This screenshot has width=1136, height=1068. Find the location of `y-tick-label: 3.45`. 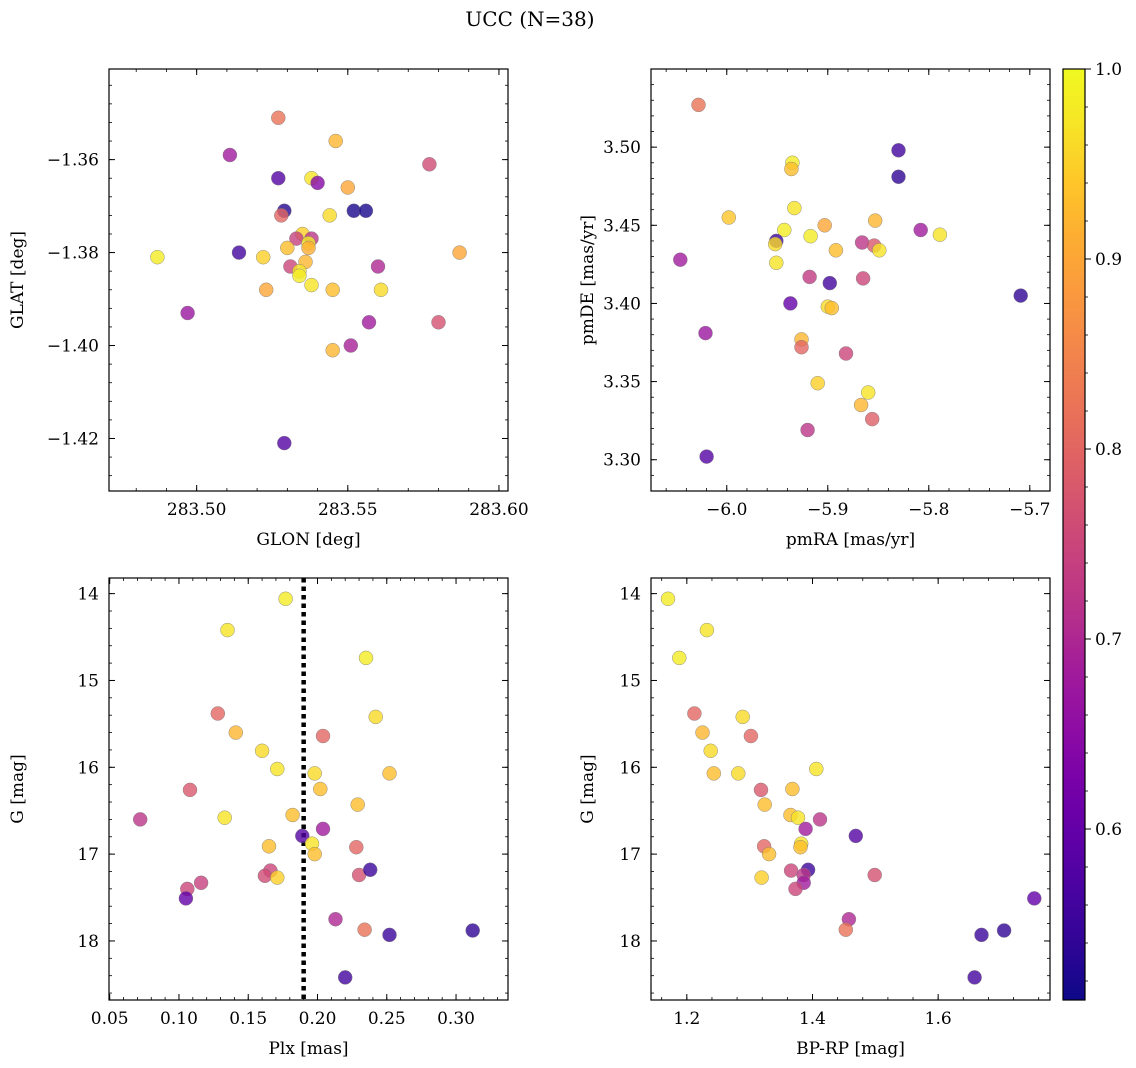

y-tick-label: 3.45 is located at coordinates (622, 226).